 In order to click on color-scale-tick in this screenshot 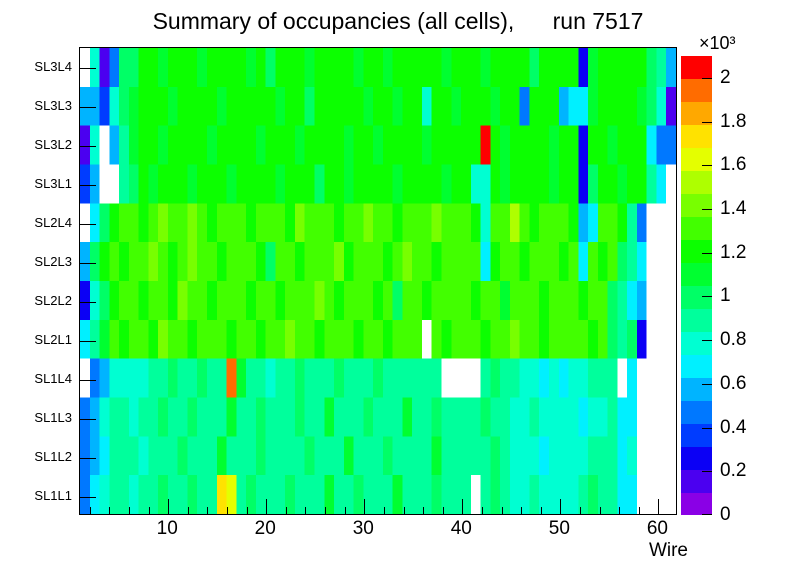, I will do `click(707, 253)`.